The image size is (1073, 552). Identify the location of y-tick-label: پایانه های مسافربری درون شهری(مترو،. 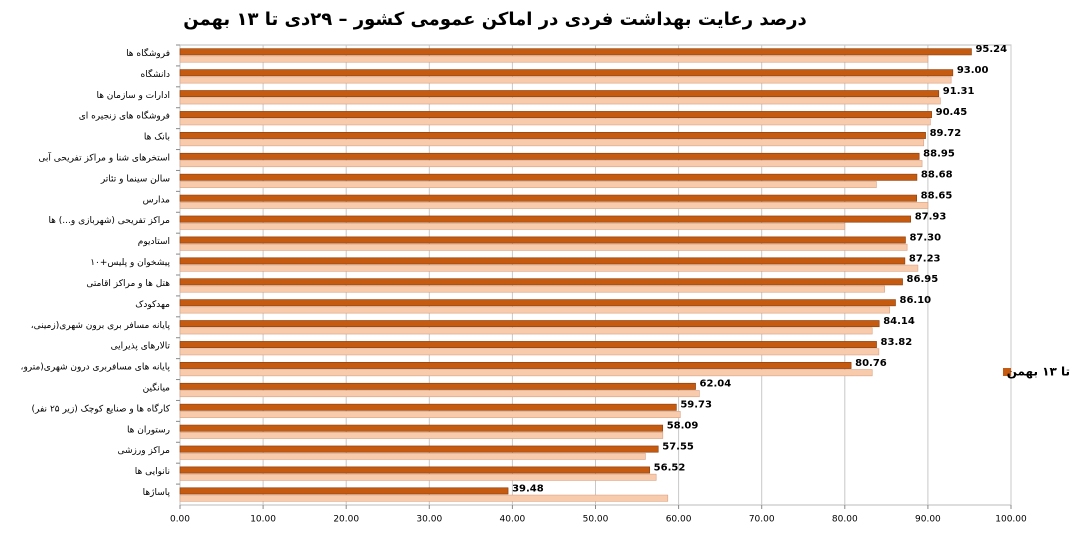
(96, 368).